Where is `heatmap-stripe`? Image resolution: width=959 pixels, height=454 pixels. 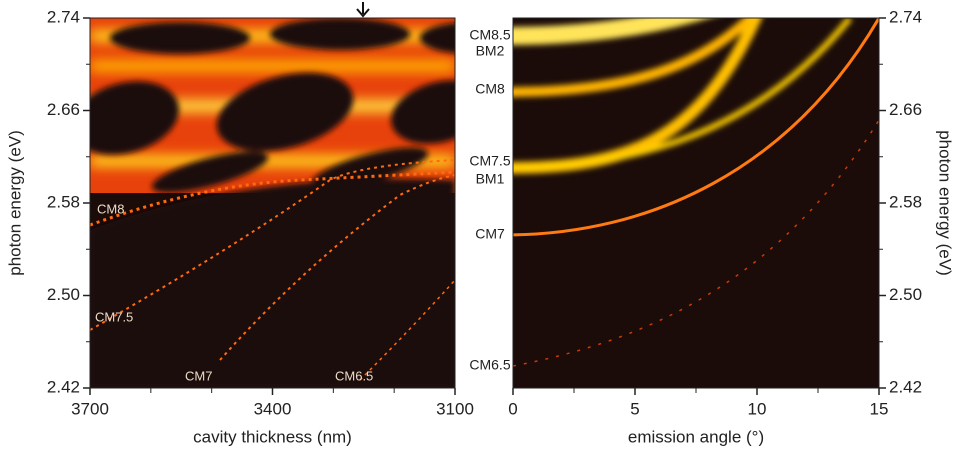 heatmap-stripe is located at coordinates (272, 66).